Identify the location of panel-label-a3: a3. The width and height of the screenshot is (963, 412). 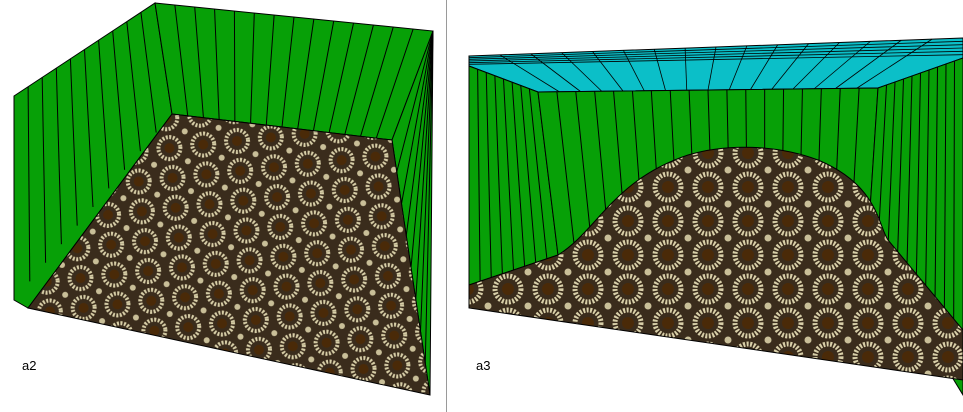
(483, 365).